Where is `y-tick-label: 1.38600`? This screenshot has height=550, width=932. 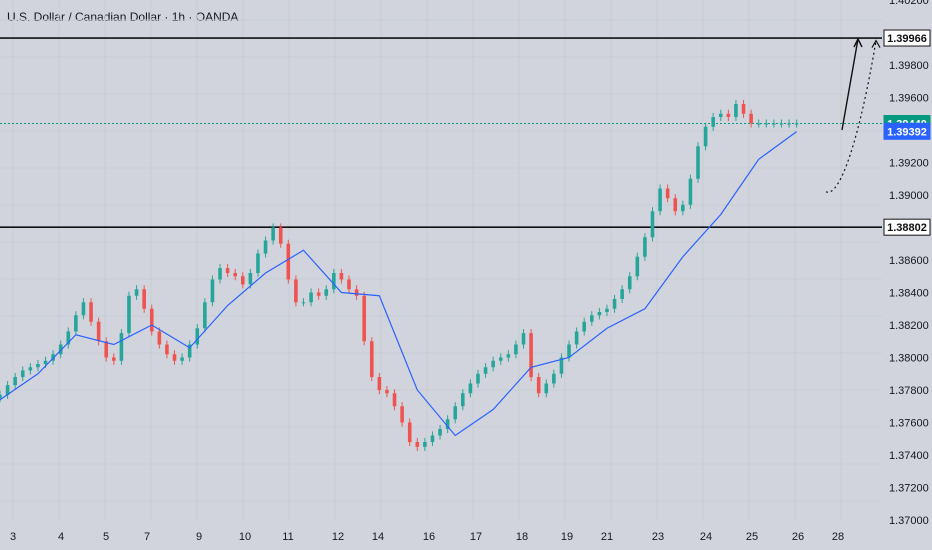
y-tick-label: 1.38600 is located at coordinates (909, 261).